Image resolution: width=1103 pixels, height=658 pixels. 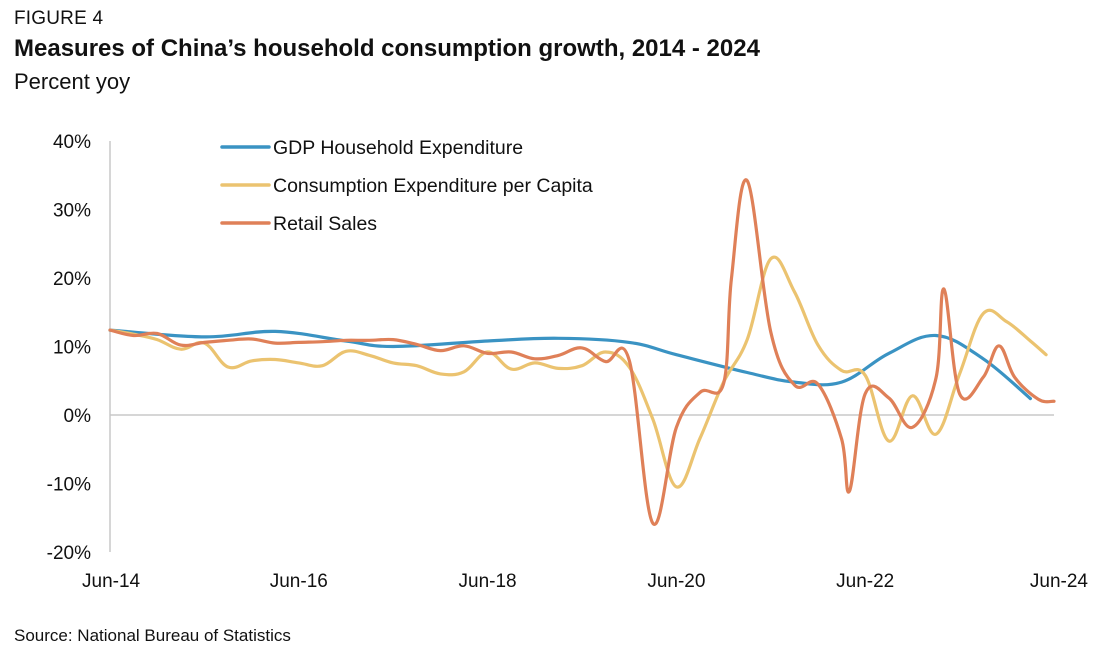 I want to click on source-note: Source: National Bureau of Statistics, so click(x=152, y=635).